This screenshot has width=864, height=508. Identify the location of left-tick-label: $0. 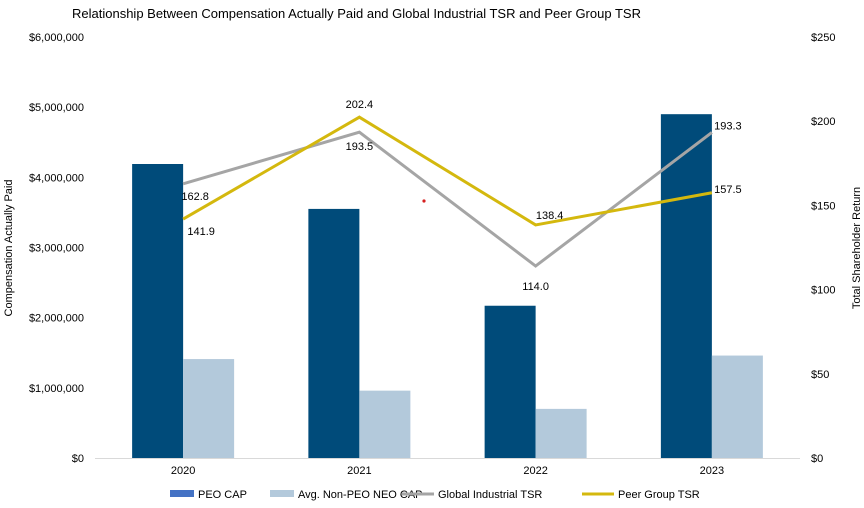
(78, 459).